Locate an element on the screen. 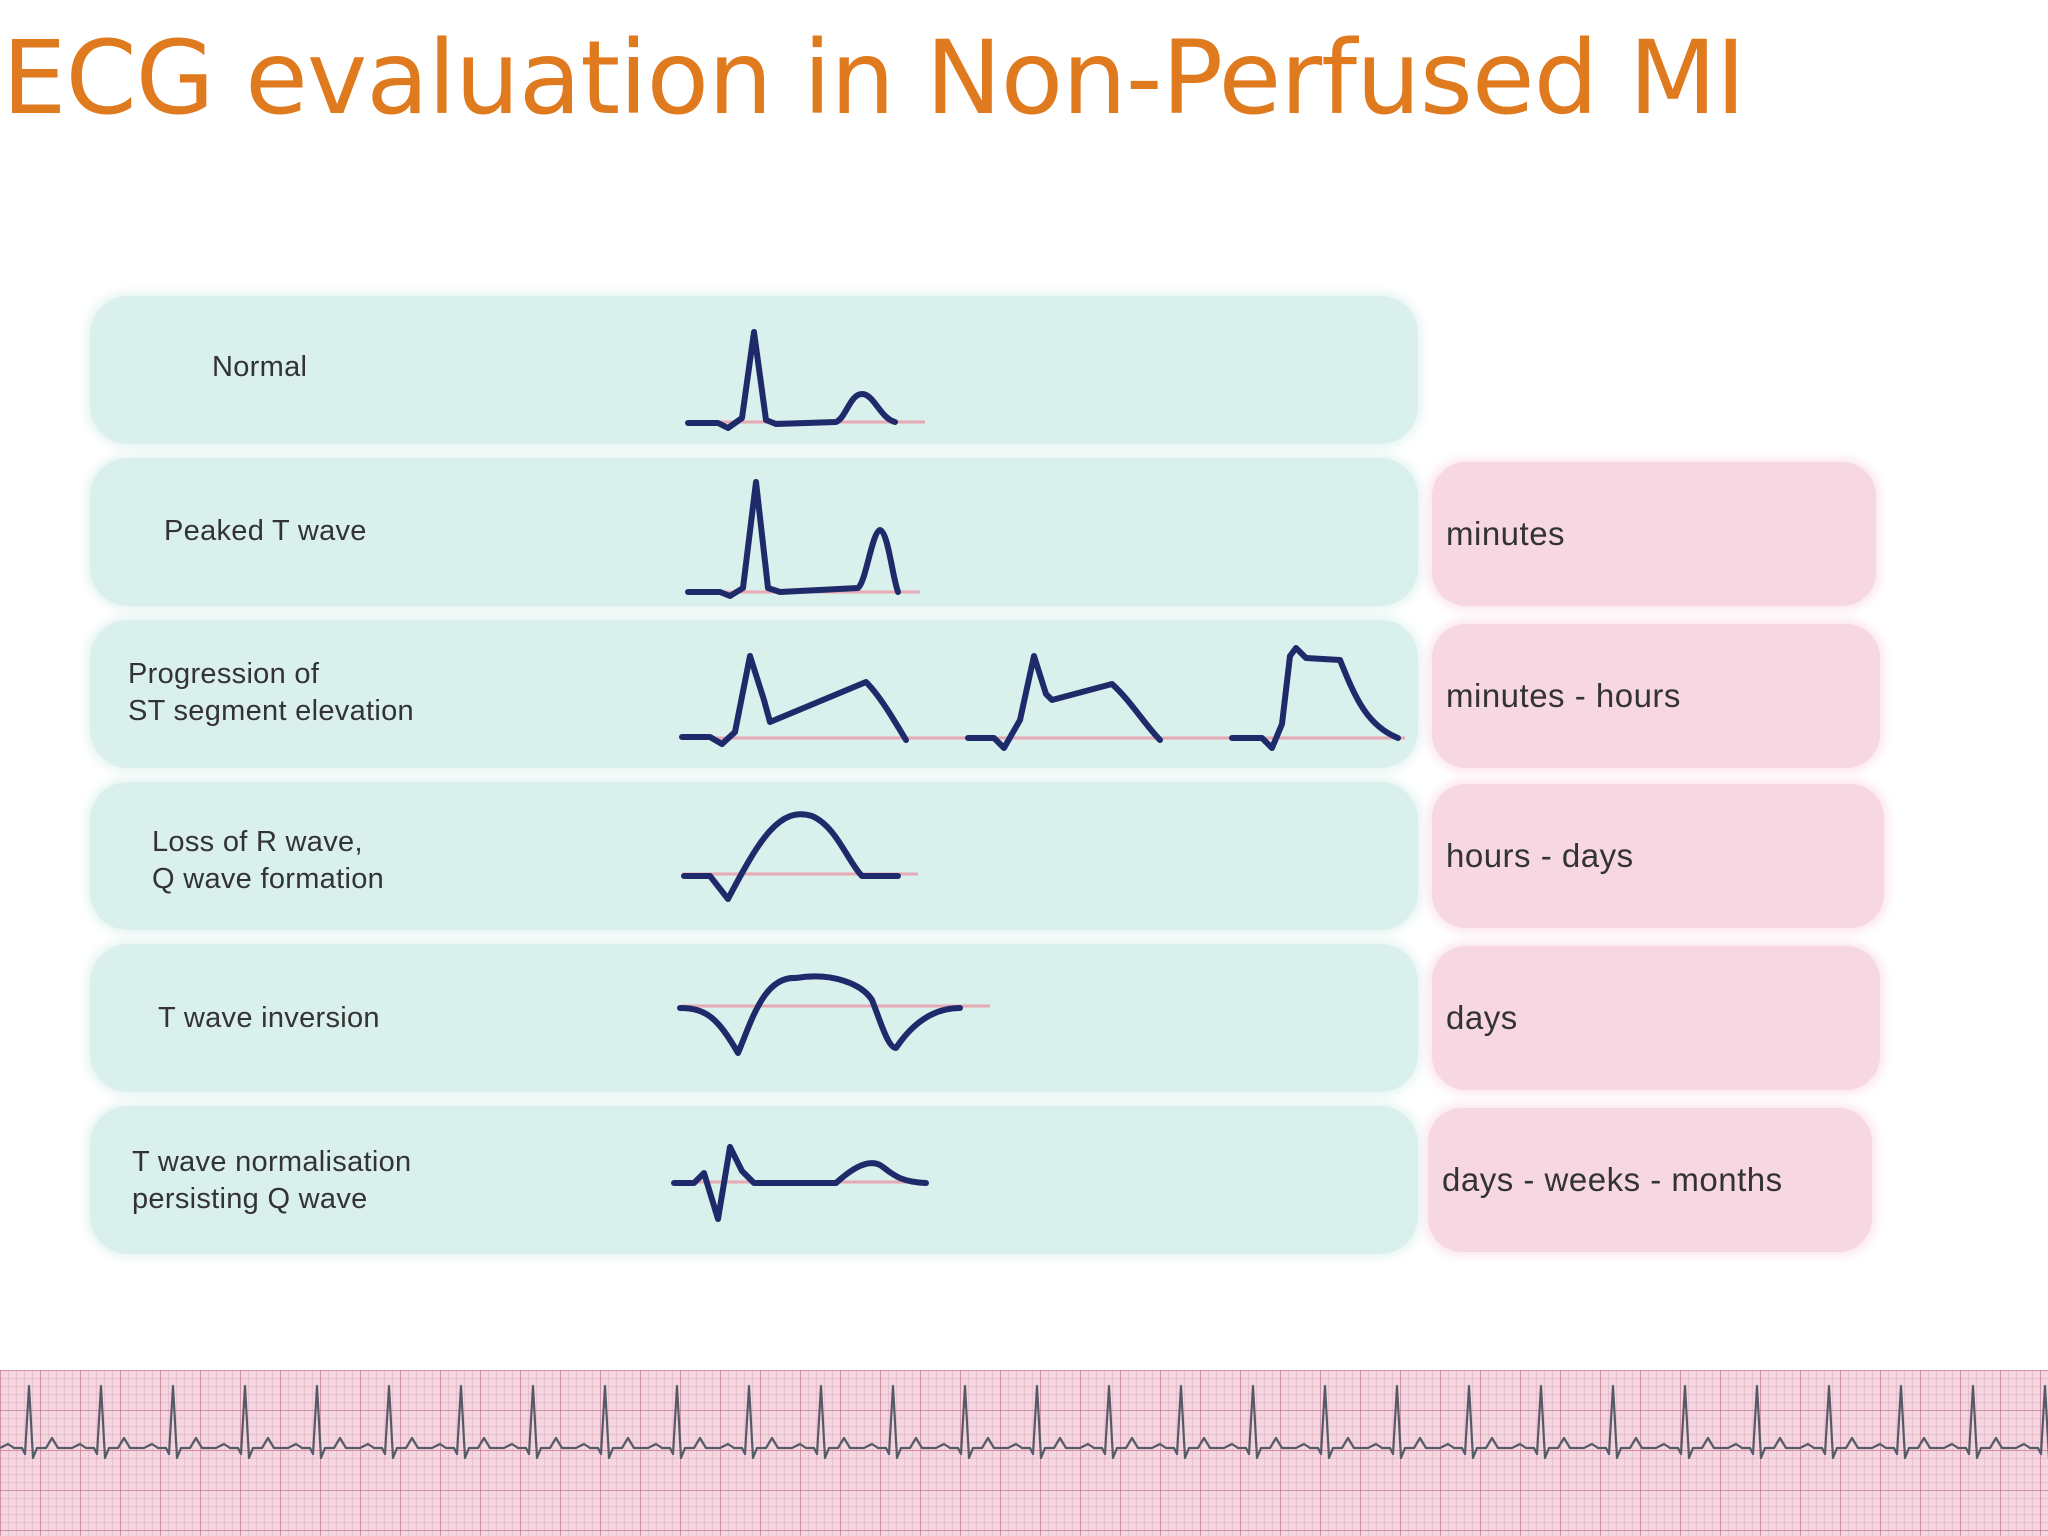 This screenshot has height=1536, width=2048. waveform-normal is located at coordinates (805, 380).